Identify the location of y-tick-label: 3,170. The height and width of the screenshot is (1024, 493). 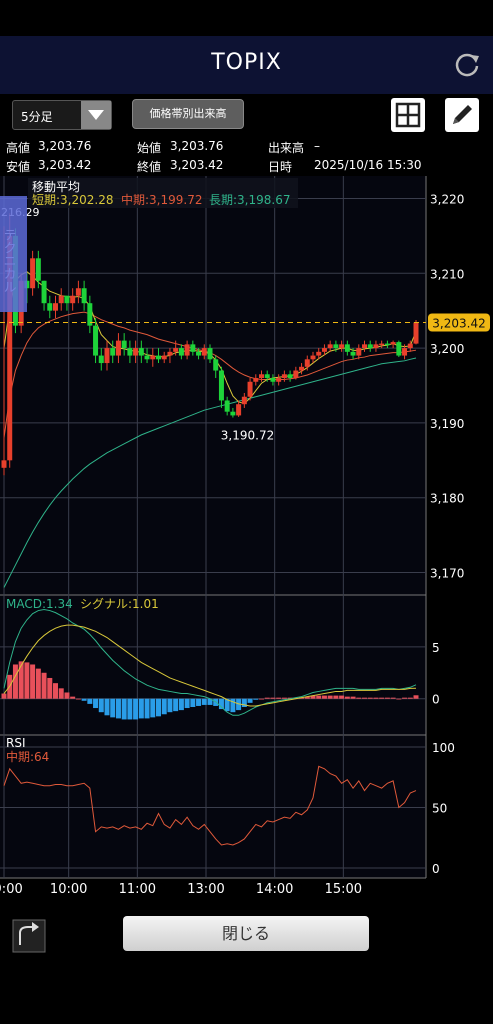
(447, 574).